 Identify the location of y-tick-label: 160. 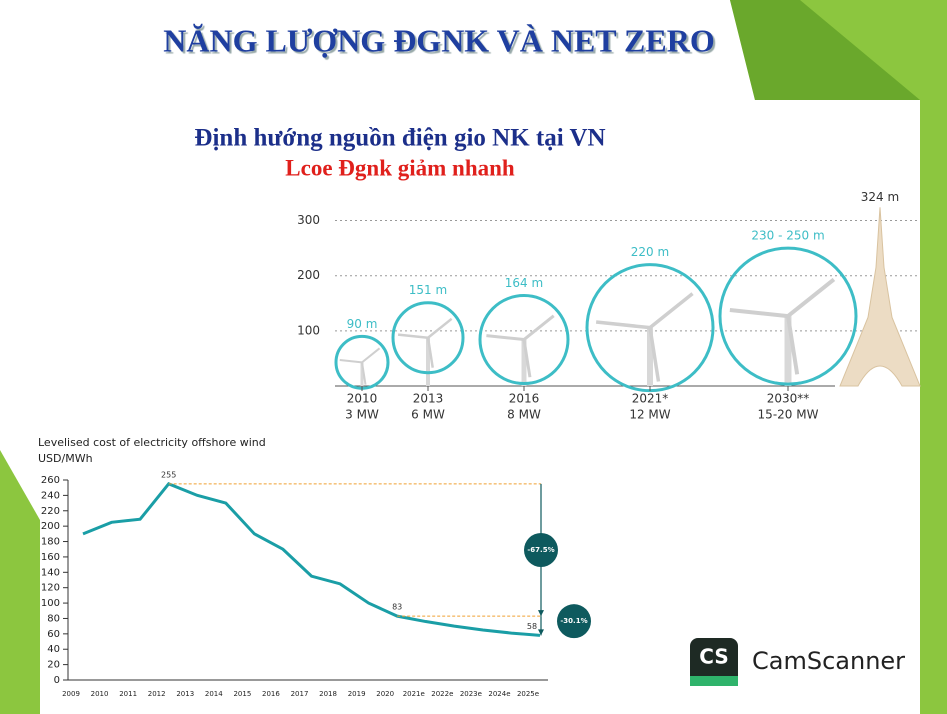
(50, 557).